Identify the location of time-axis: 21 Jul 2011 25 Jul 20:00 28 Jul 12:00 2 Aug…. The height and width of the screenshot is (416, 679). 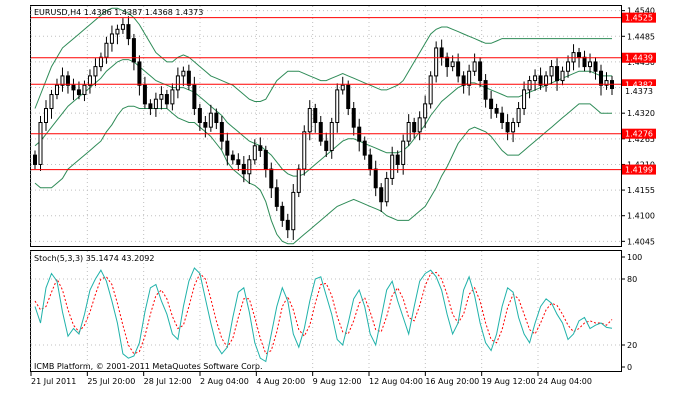
(311, 379).